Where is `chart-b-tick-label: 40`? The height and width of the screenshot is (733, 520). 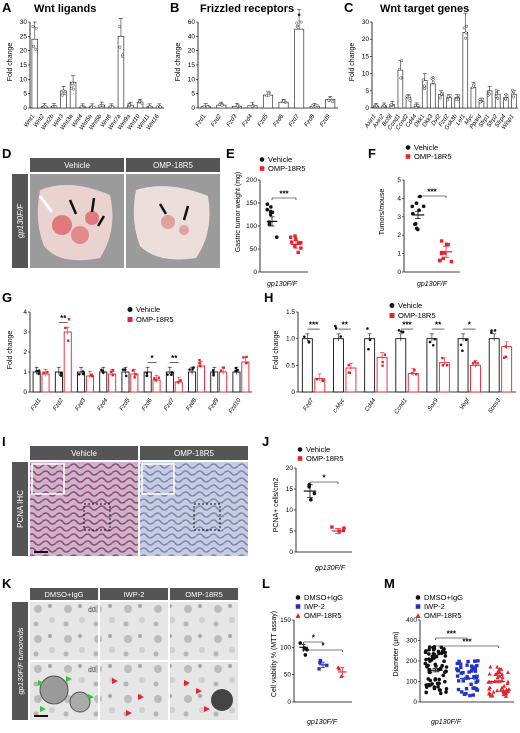 chart-b-tick-label: 40 is located at coordinates (192, 36).